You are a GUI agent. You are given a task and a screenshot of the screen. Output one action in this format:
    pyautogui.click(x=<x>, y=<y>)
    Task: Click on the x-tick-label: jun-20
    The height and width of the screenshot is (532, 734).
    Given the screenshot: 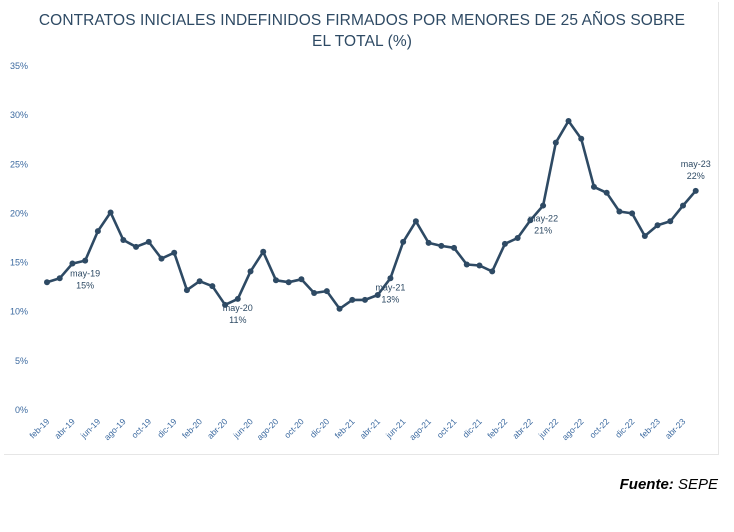 What is the action you would take?
    pyautogui.click(x=242, y=428)
    